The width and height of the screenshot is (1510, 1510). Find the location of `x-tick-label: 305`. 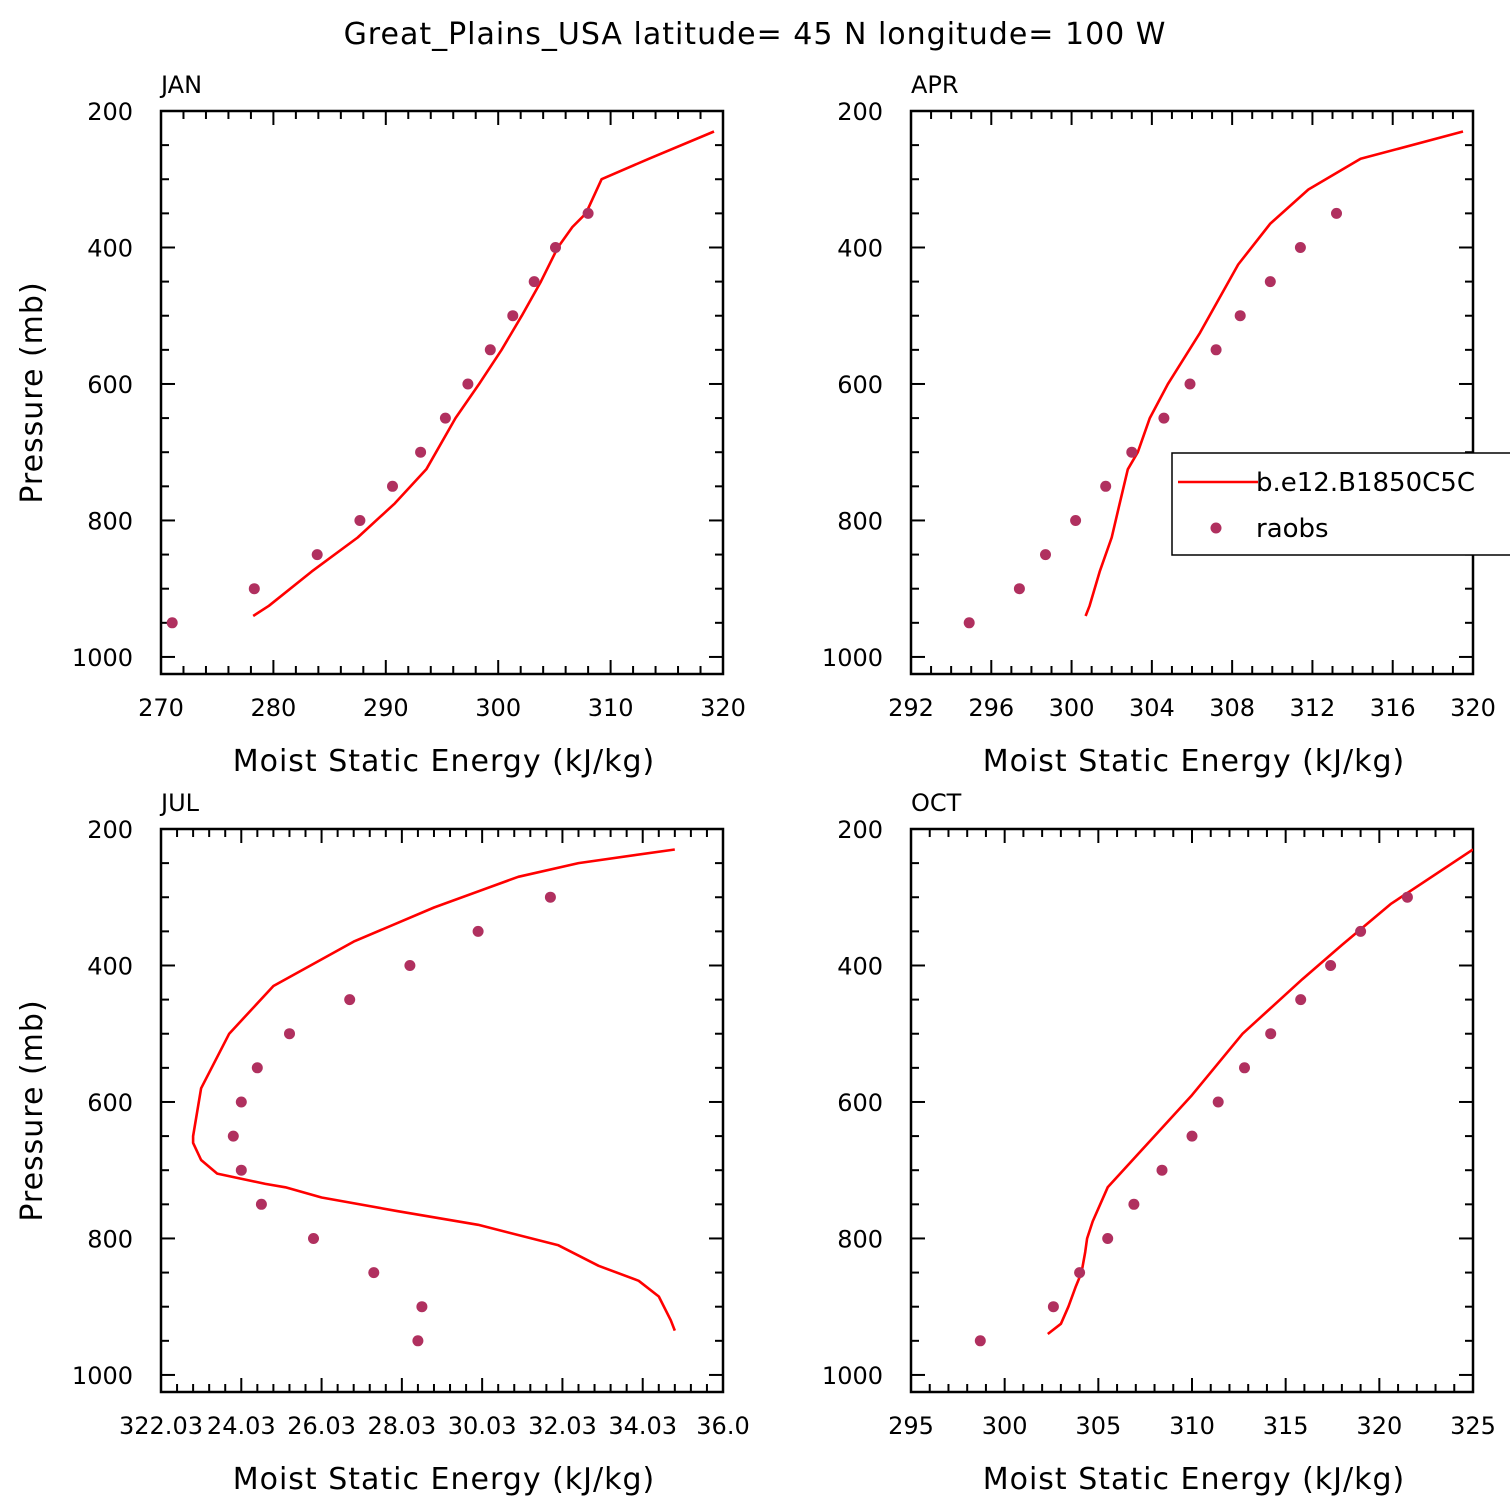

x-tick-label: 305 is located at coordinates (1098, 1426).